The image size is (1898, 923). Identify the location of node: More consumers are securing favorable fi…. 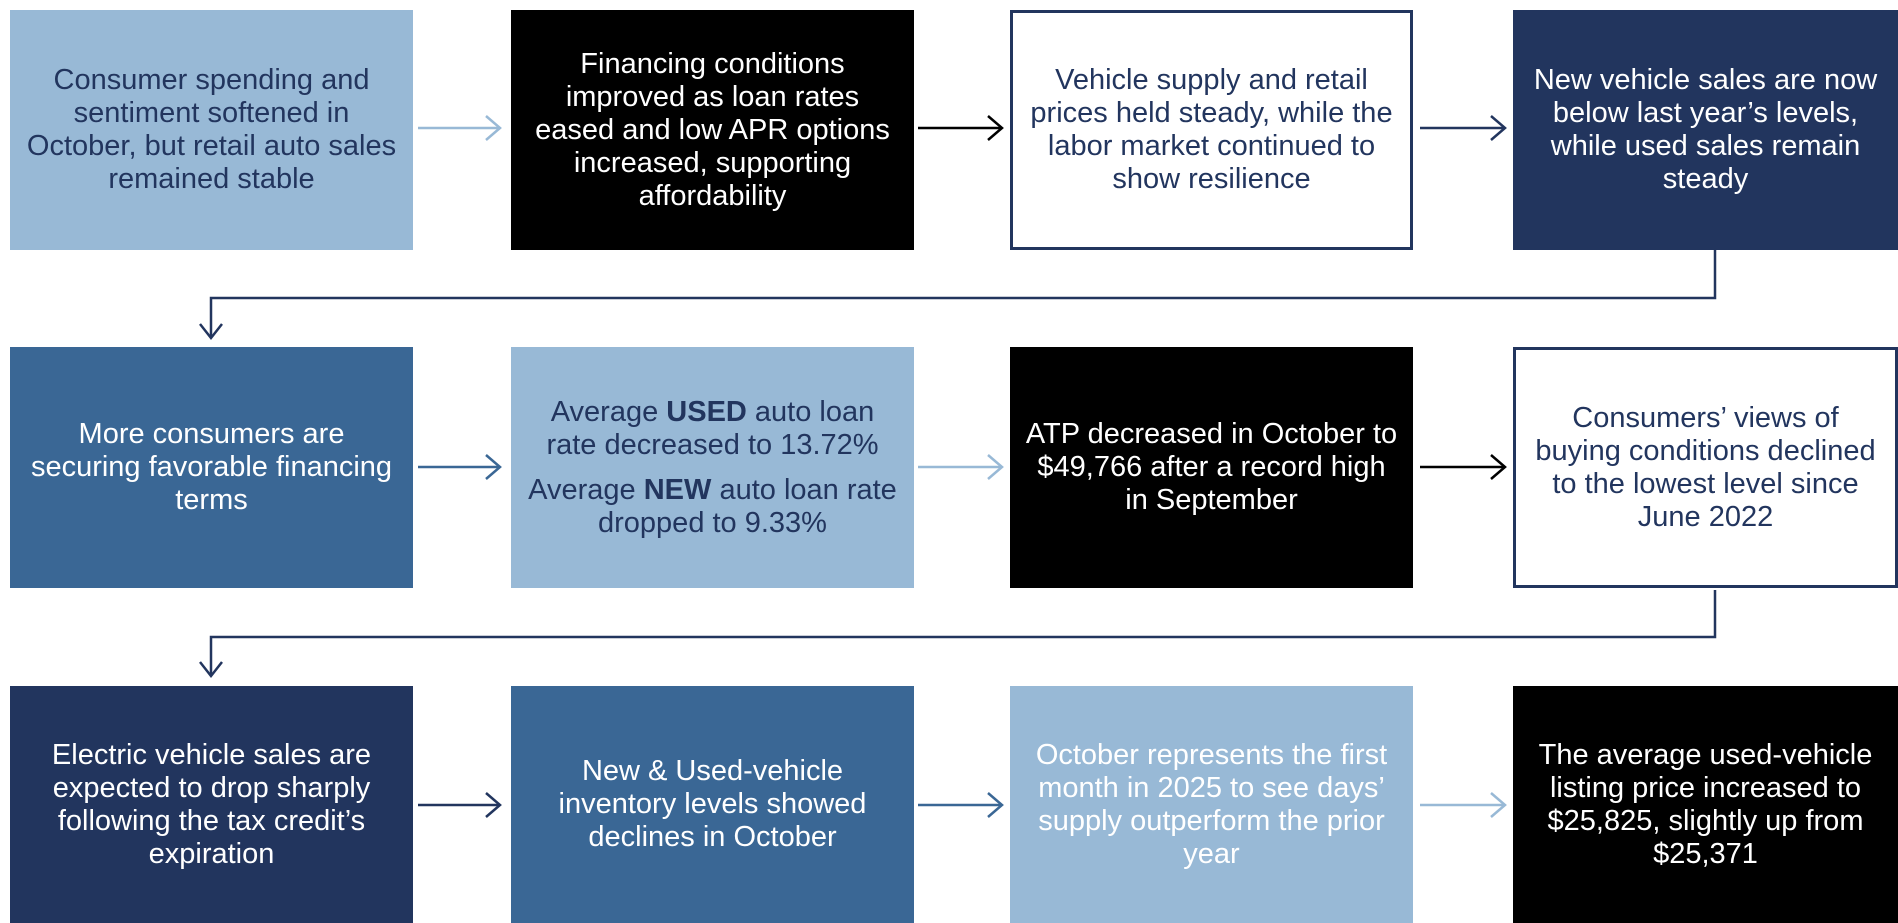
(211, 467).